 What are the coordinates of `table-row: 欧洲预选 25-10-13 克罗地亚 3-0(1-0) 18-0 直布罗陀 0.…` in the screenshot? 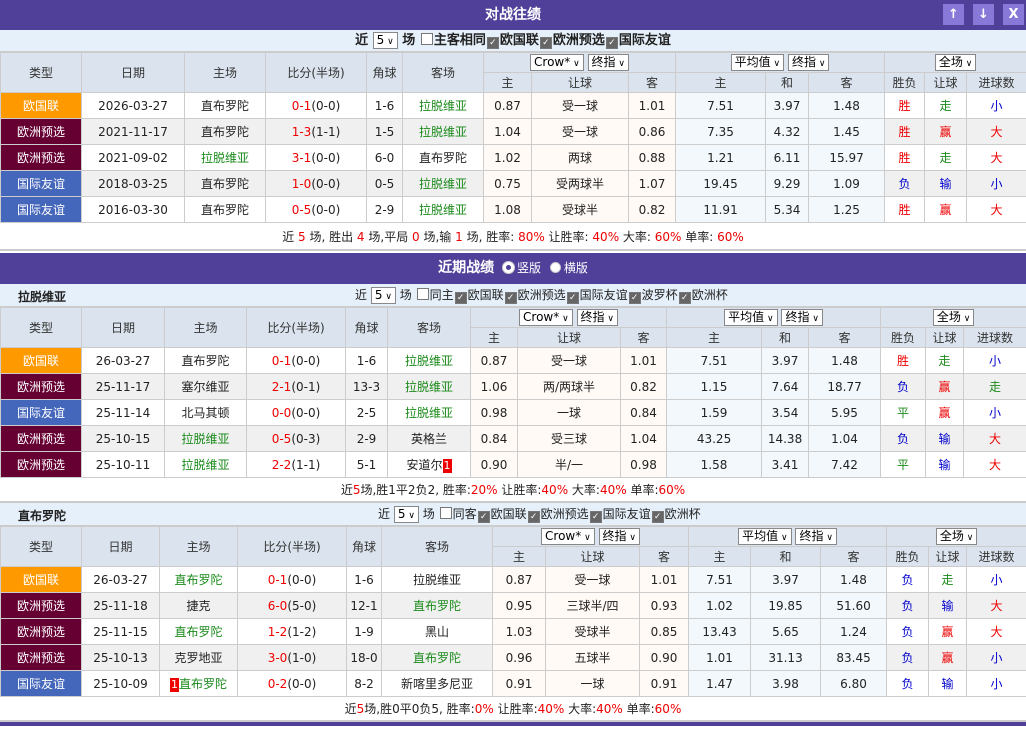 It's located at (513, 657).